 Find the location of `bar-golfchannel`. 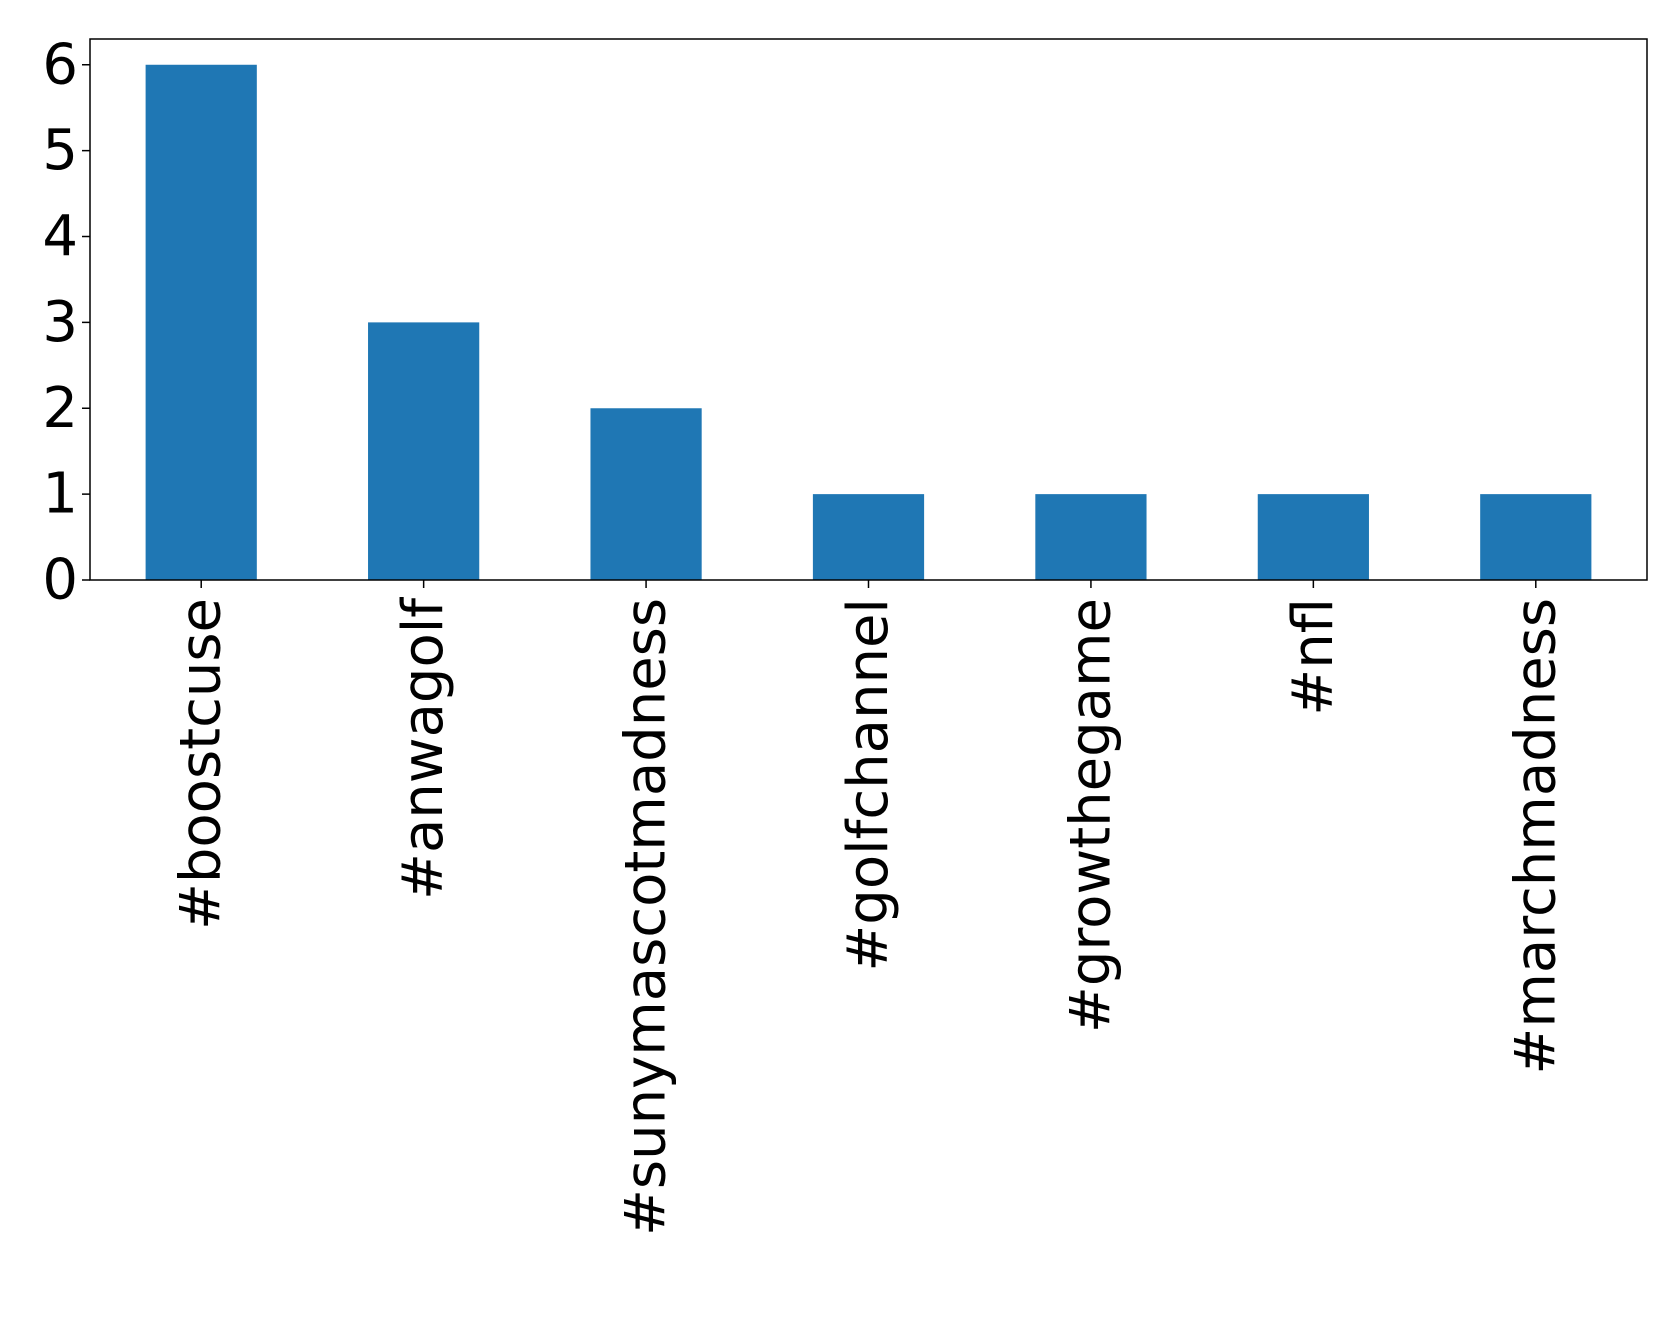

bar-golfchannel is located at coordinates (868, 537).